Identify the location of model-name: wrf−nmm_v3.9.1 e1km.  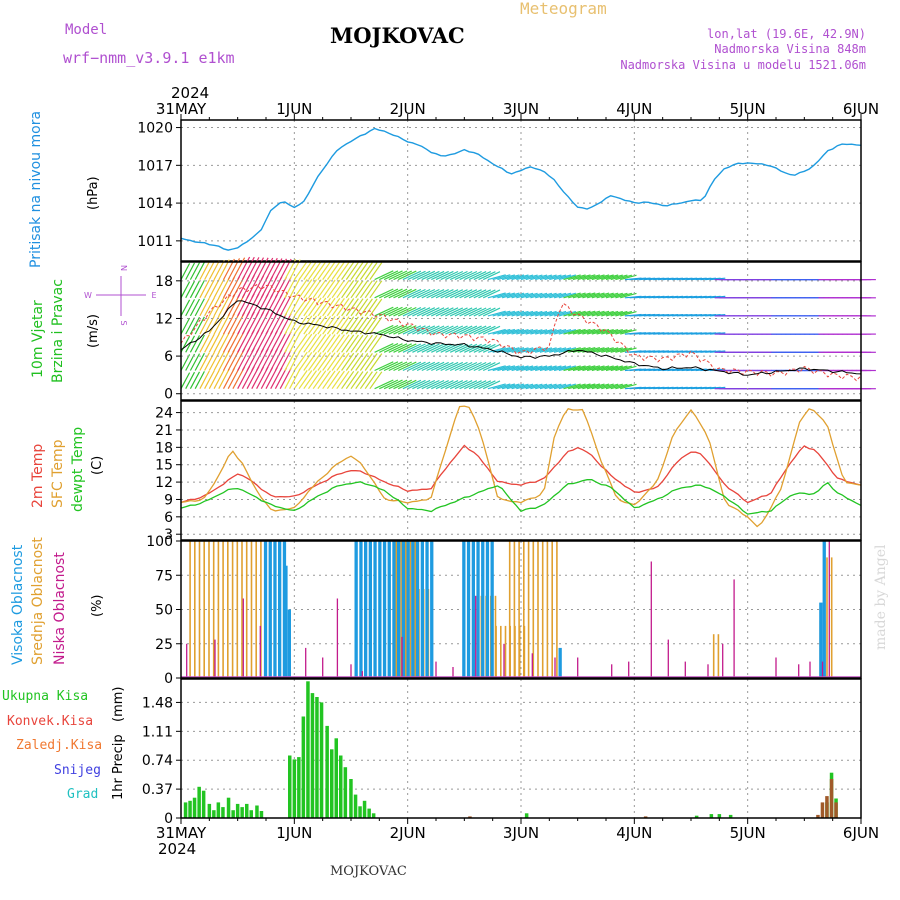
(149, 58).